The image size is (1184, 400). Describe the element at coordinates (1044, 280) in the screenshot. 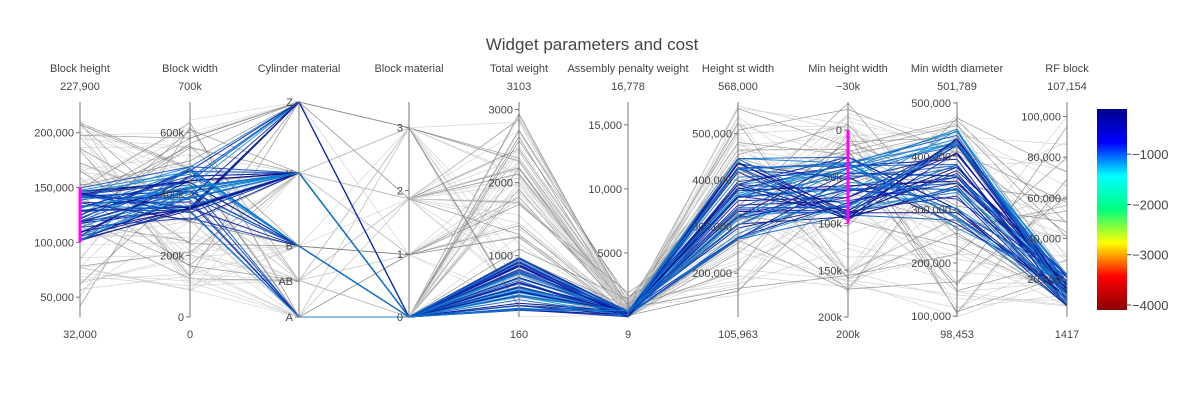

I see `tick-label: 20,000` at that location.